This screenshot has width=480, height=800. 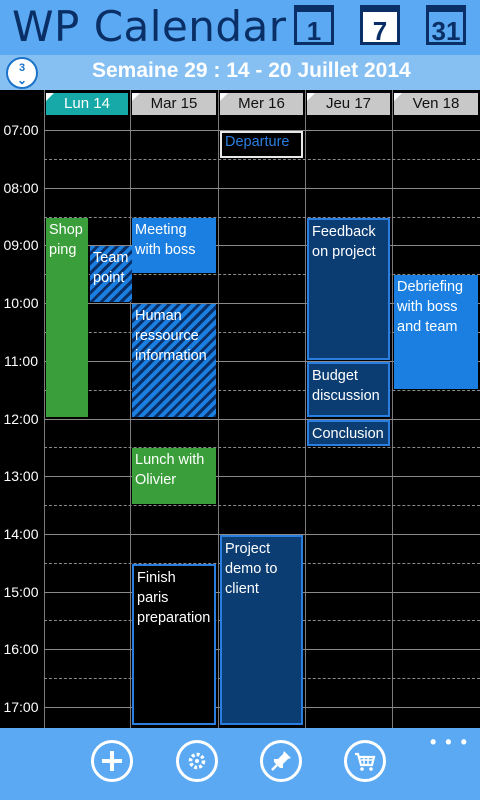 I want to click on calendar-event: Lunch with Olivier, so click(x=174, y=476).